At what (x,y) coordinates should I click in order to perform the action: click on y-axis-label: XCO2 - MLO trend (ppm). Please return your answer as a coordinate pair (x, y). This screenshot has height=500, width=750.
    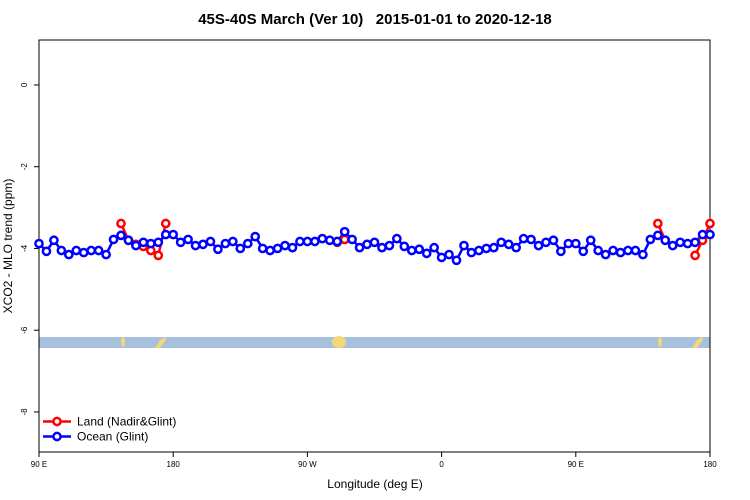
    Looking at the image, I should click on (8, 246).